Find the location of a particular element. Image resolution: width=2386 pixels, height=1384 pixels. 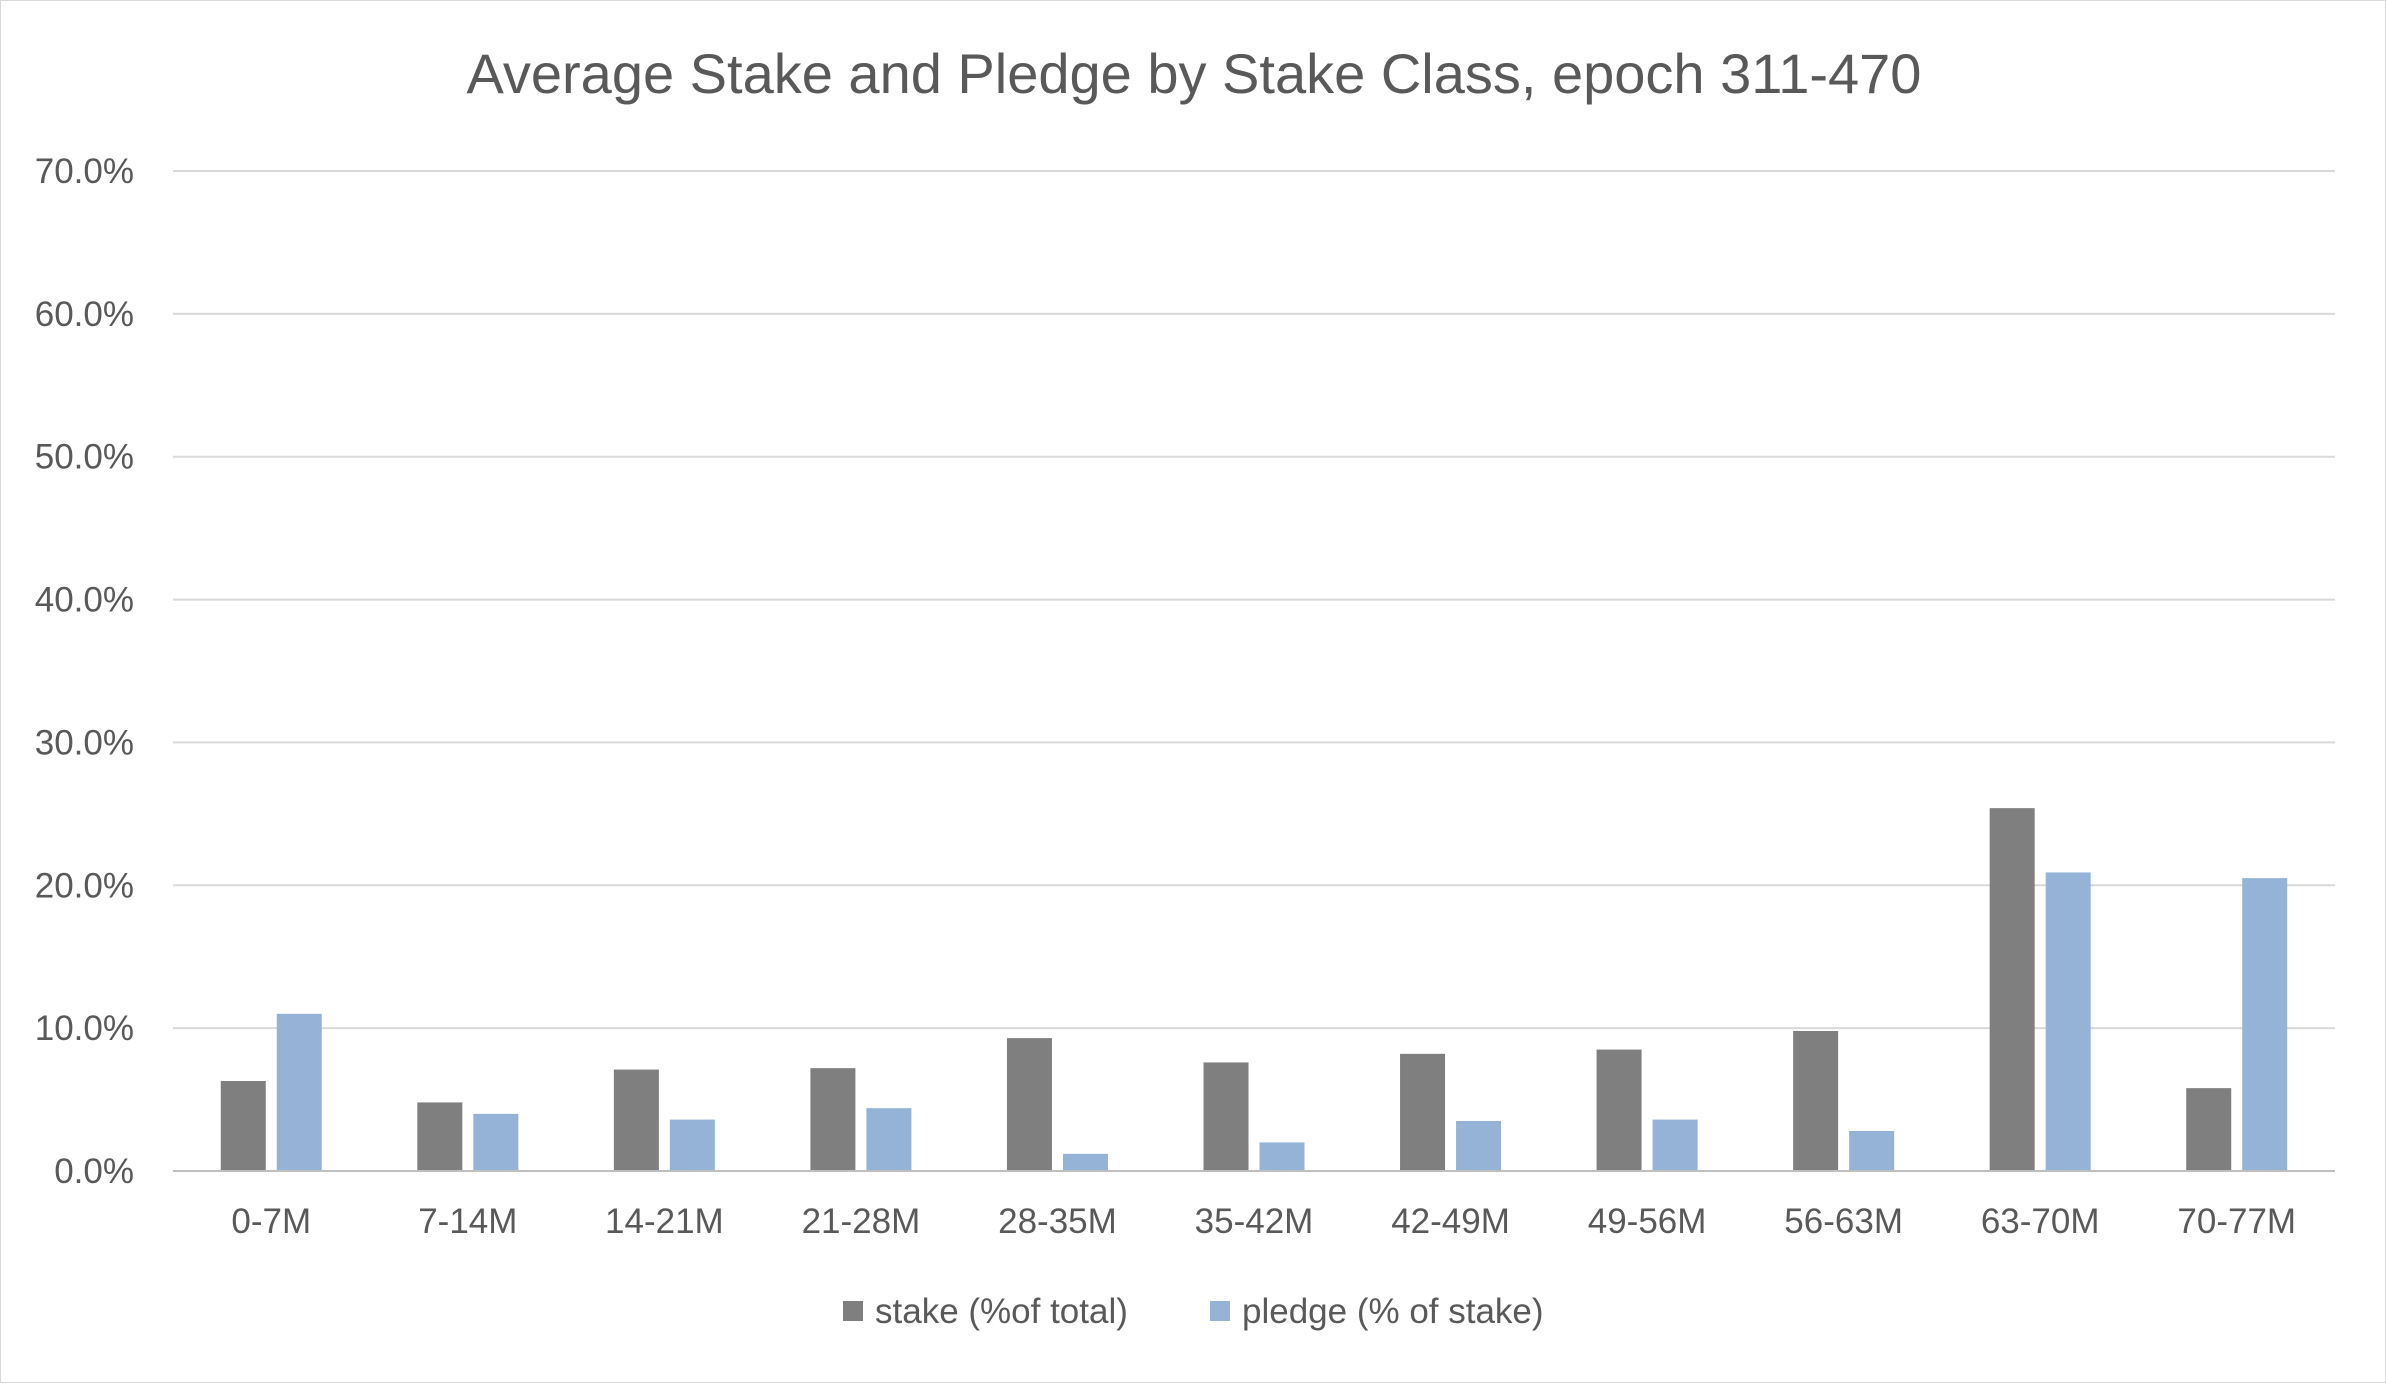

x-tick-label: 7-14M is located at coordinates (467, 1221).